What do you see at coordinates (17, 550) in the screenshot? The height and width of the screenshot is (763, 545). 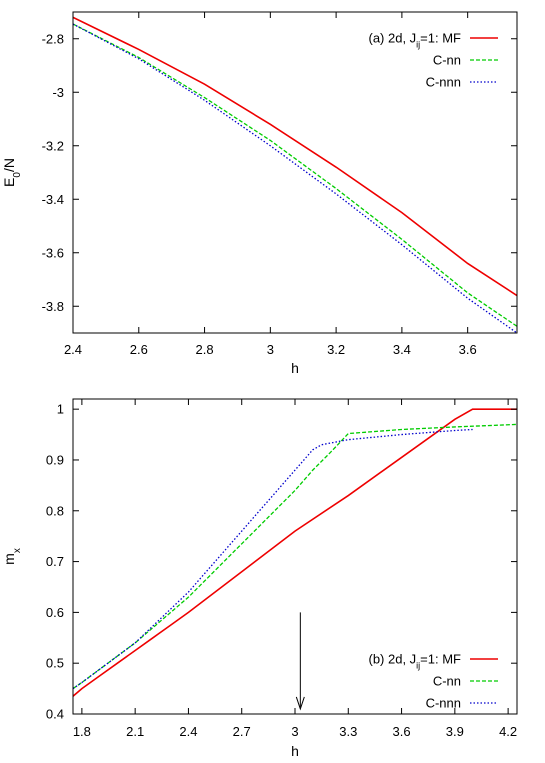 I see `y-axis-label-part: x` at bounding box center [17, 550].